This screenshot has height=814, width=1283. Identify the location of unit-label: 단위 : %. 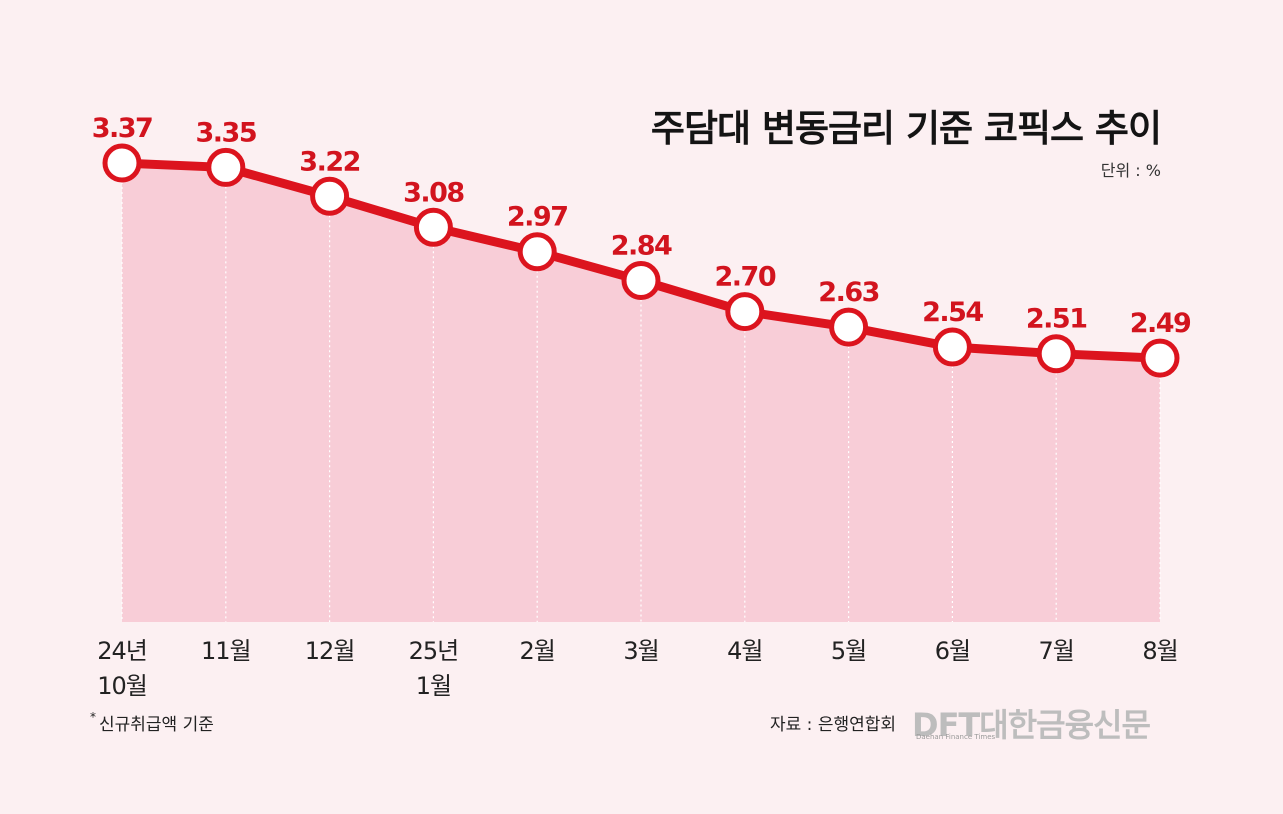
(1130, 170).